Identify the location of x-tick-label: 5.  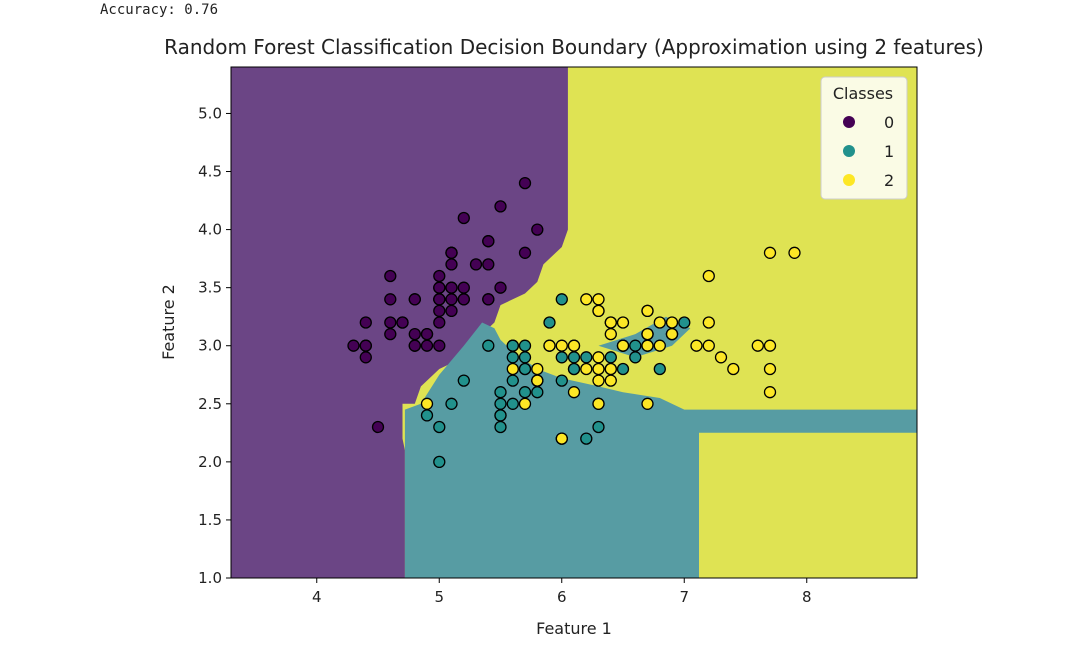
(439, 597).